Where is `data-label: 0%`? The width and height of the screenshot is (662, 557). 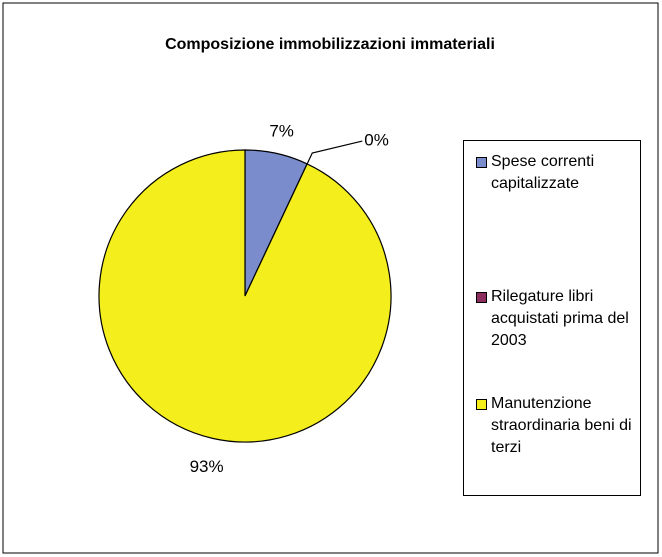 data-label: 0% is located at coordinates (376, 140).